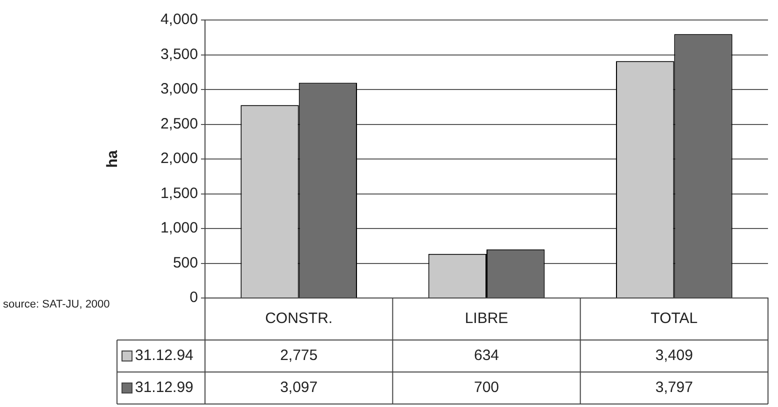 This screenshot has height=407, width=778. What do you see at coordinates (674, 355) in the screenshot?
I see `data-label: 3,409` at bounding box center [674, 355].